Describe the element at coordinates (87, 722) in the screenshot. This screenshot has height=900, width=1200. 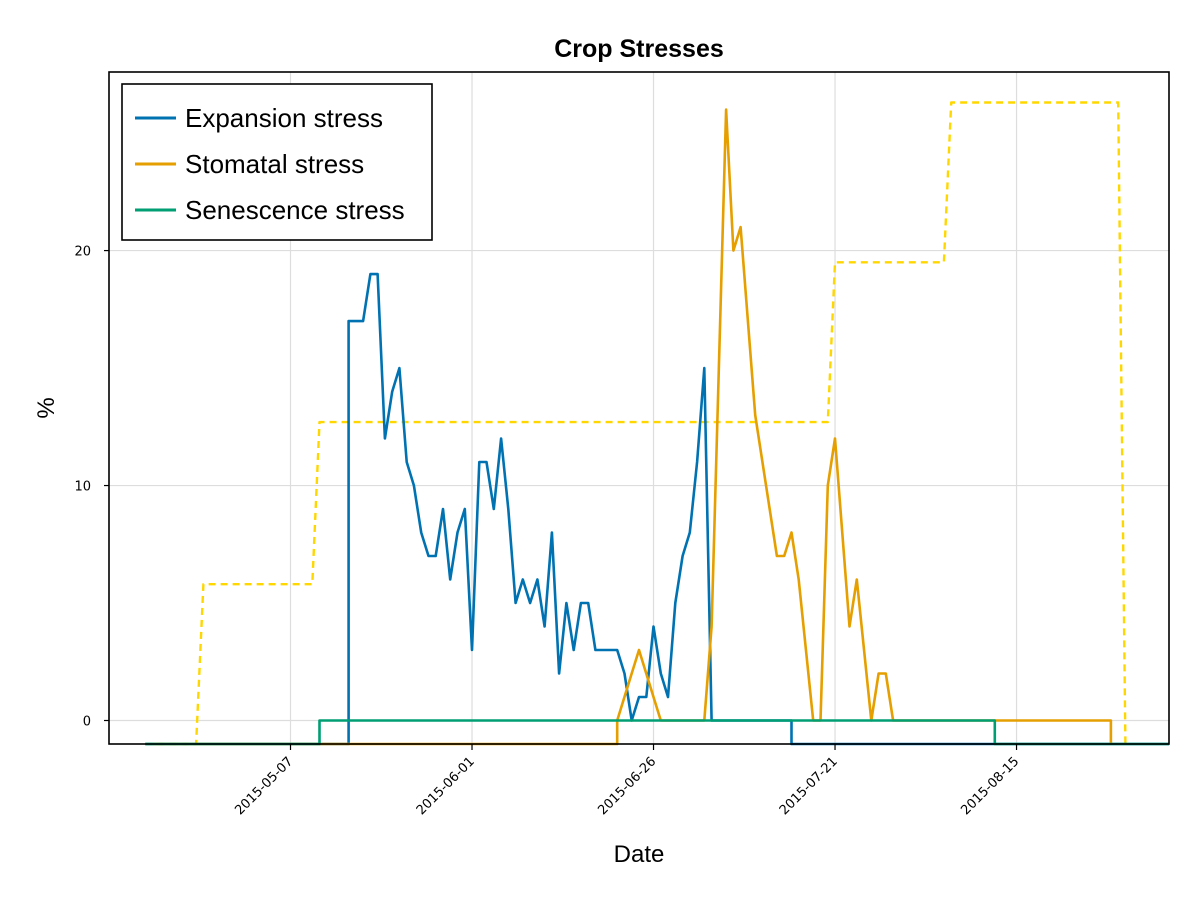
I see `y-tick-label: 0` at that location.